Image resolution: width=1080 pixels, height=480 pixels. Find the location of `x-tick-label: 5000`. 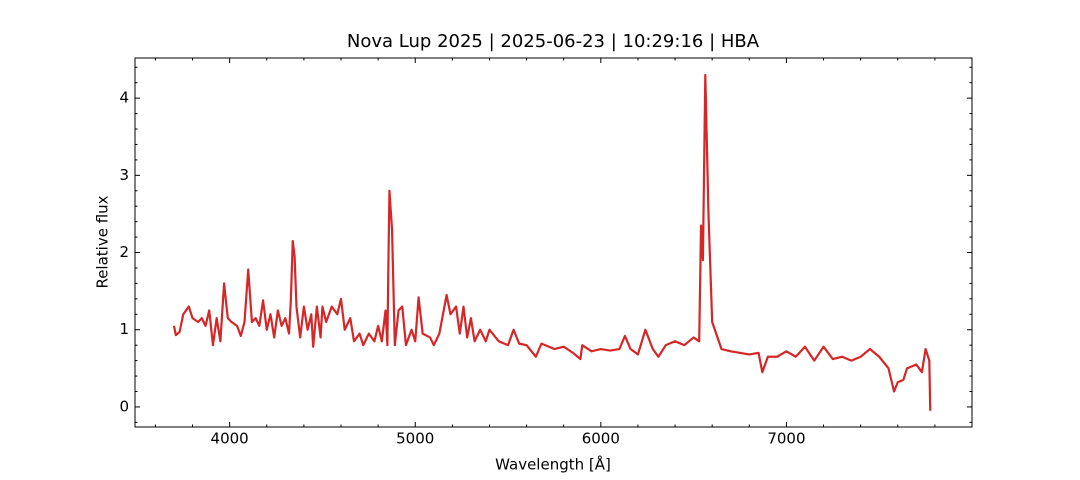

x-tick-label: 5000 is located at coordinates (415, 439).